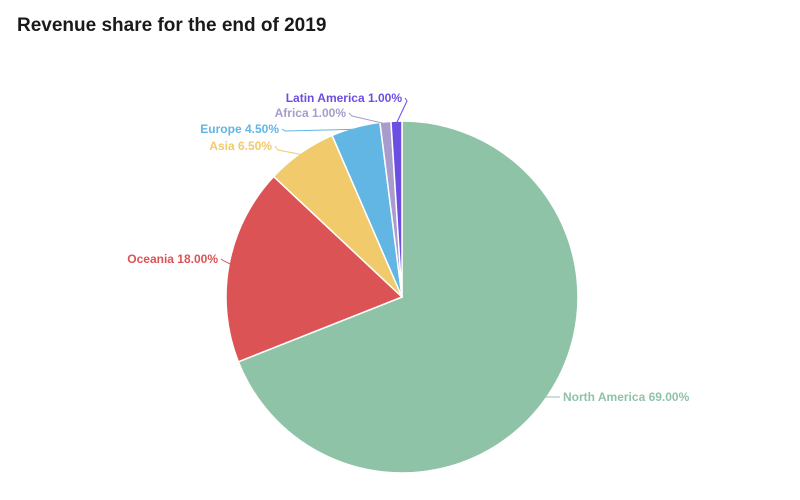 This screenshot has width=800, height=500. What do you see at coordinates (344, 98) in the screenshot?
I see `slice-label-latin-america: Latin America 1.00%` at bounding box center [344, 98].